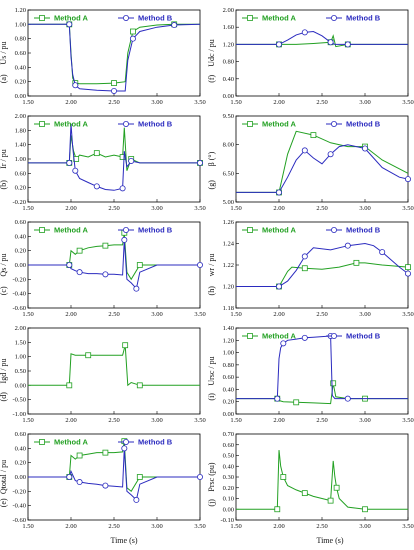 The height and width of the screenshot is (550, 414). What do you see at coordinates (19, 294) in the screenshot?
I see `y-tick-label: -0.40` at bounding box center [19, 294].